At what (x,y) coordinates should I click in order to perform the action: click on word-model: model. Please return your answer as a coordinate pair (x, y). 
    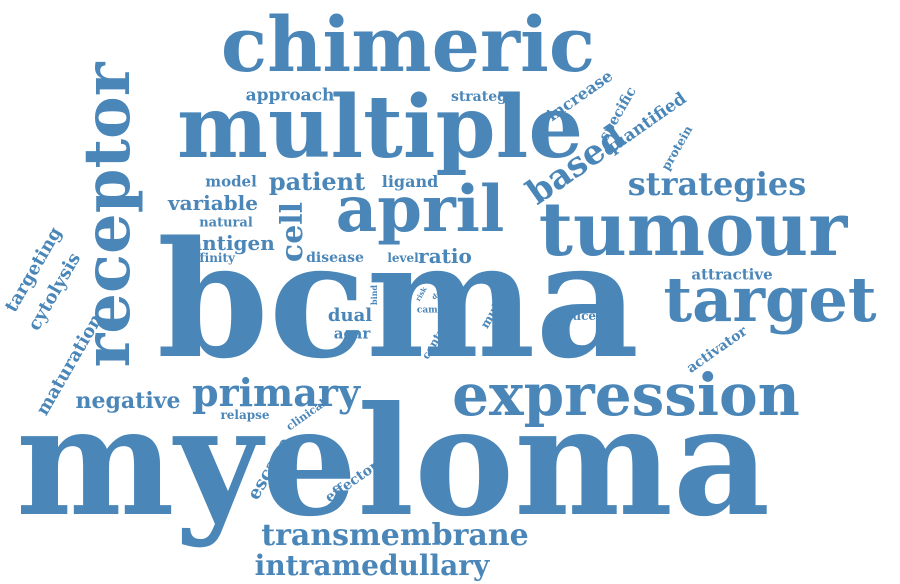
    Looking at the image, I should click on (231, 181).